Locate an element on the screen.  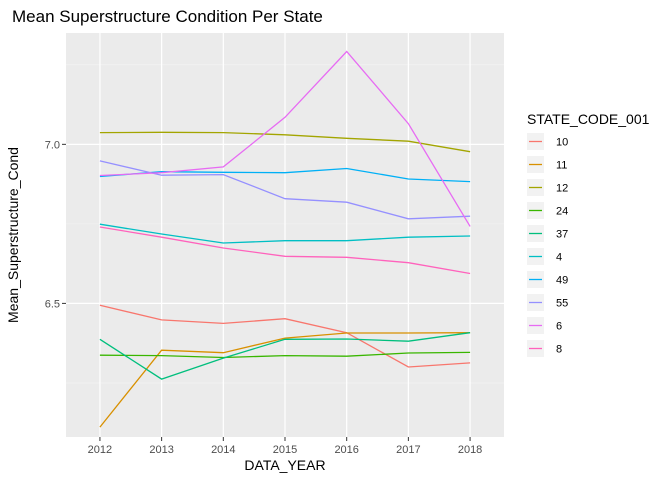
legend-label: 11 is located at coordinates (561, 166).